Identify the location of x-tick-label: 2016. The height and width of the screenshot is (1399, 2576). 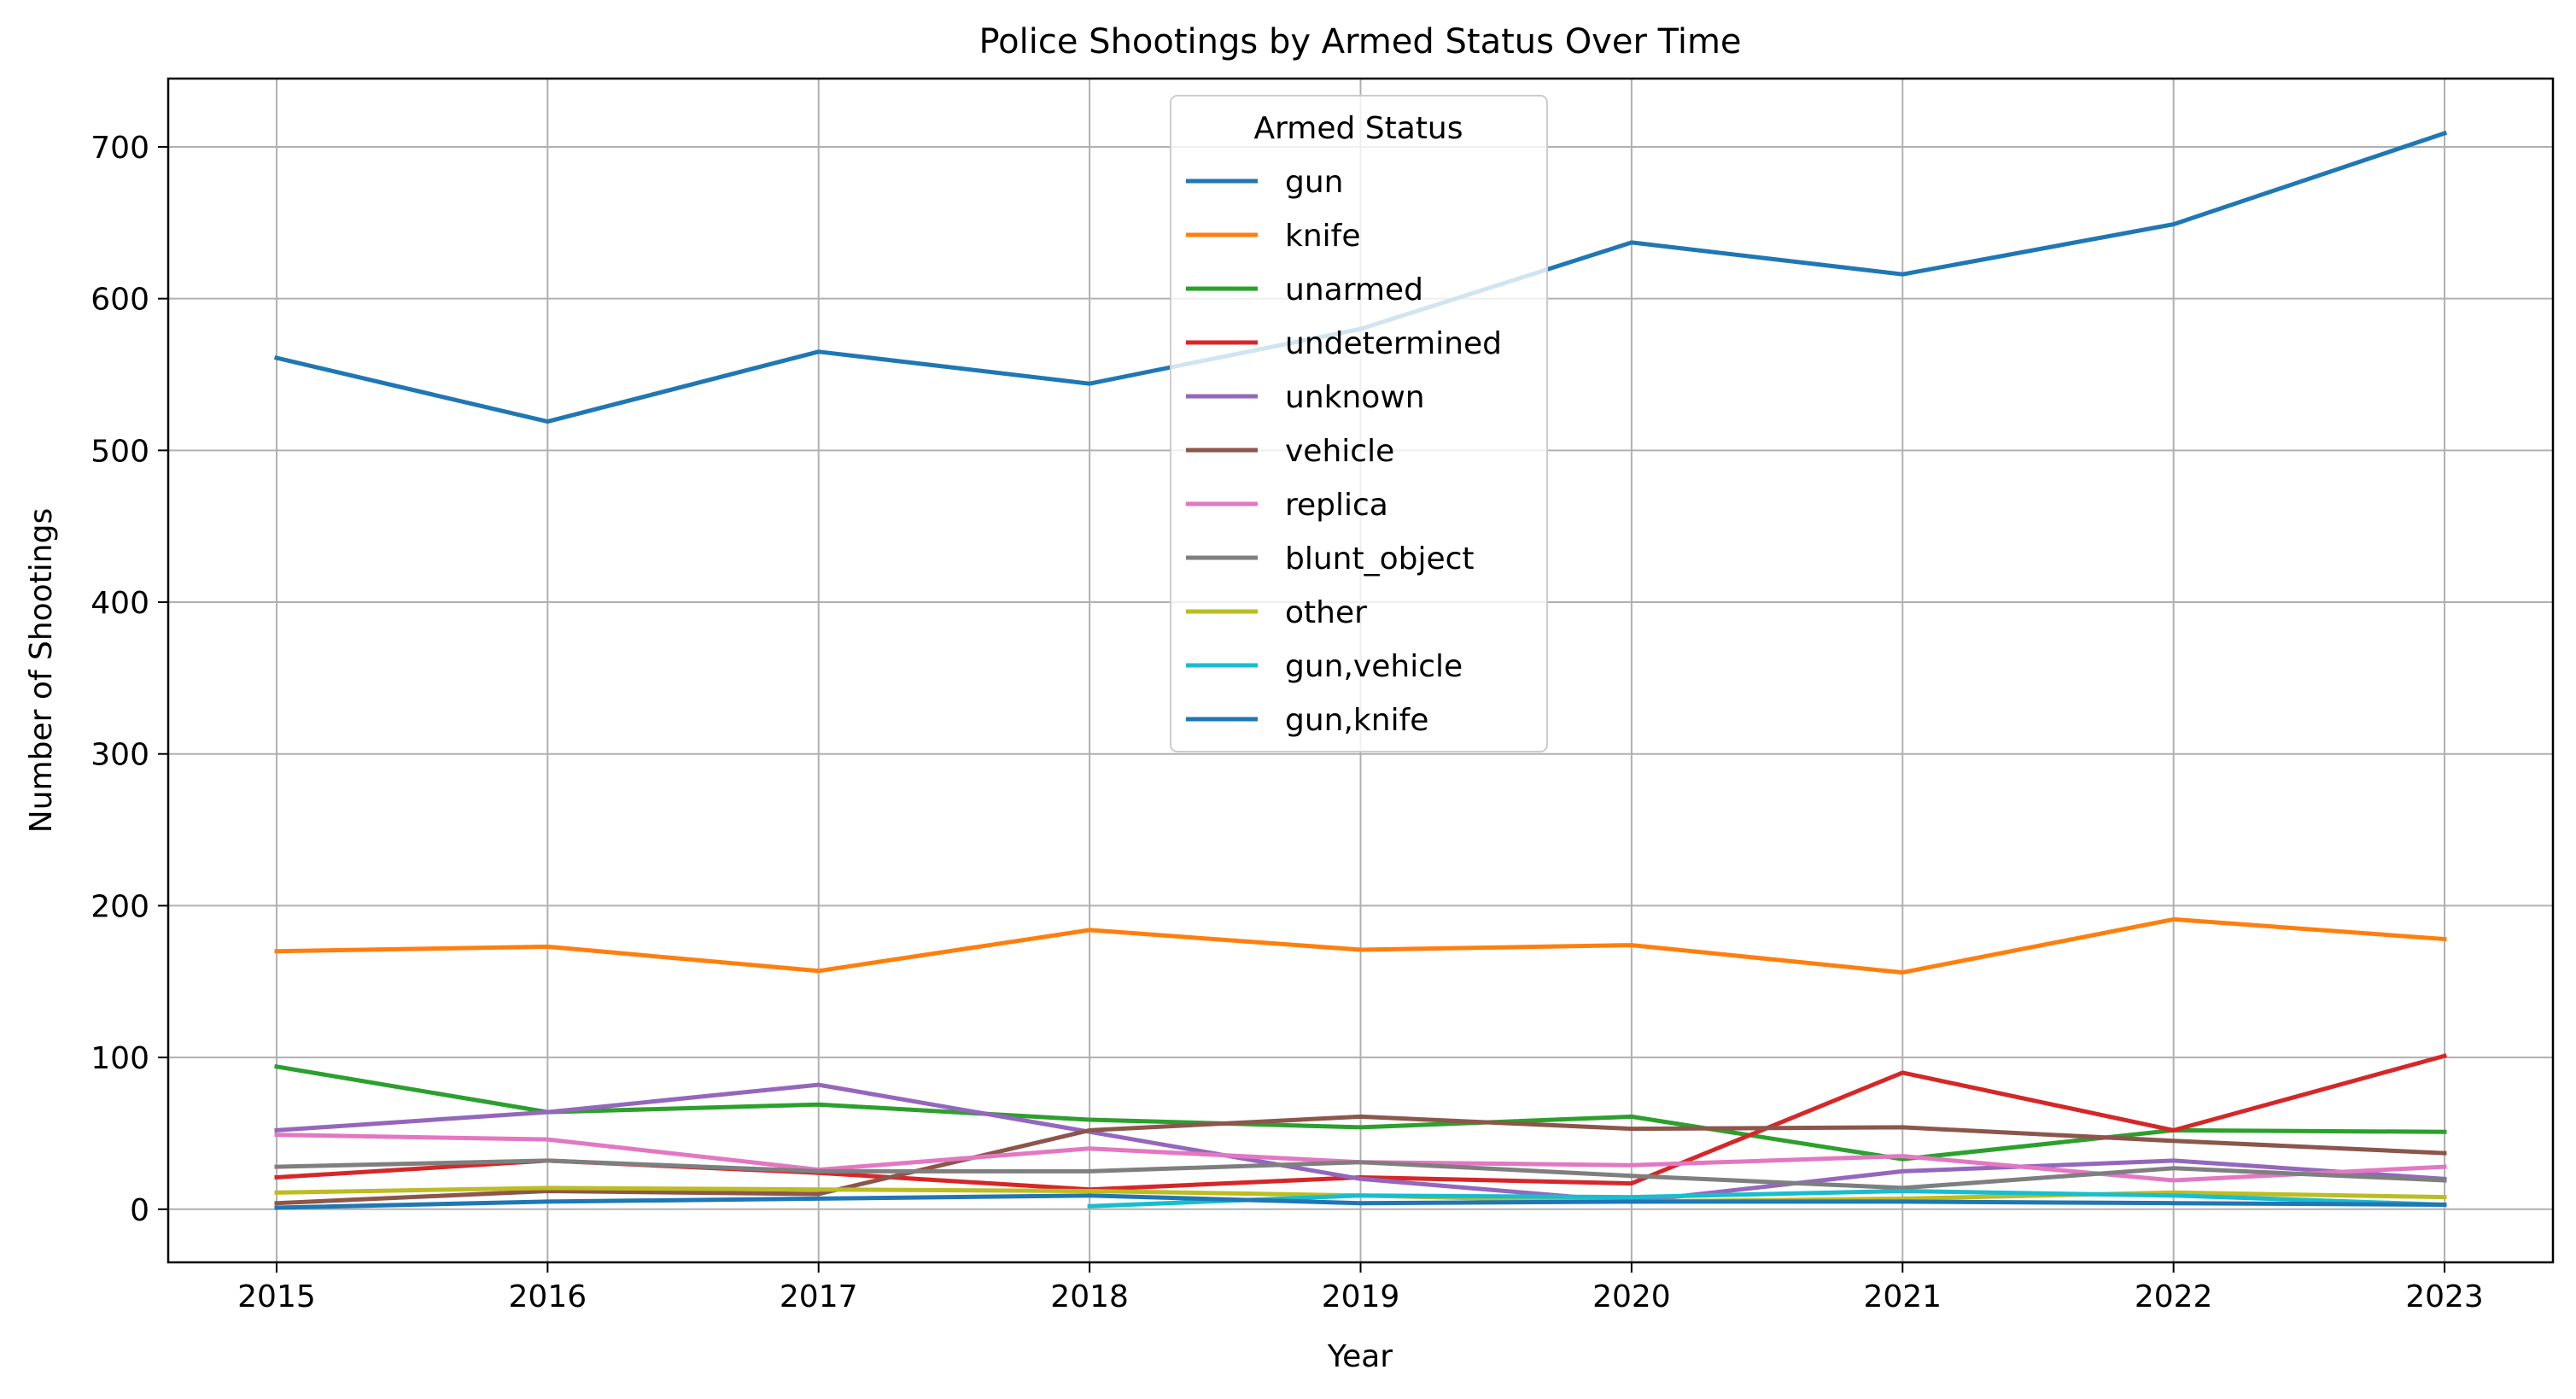
(548, 1297).